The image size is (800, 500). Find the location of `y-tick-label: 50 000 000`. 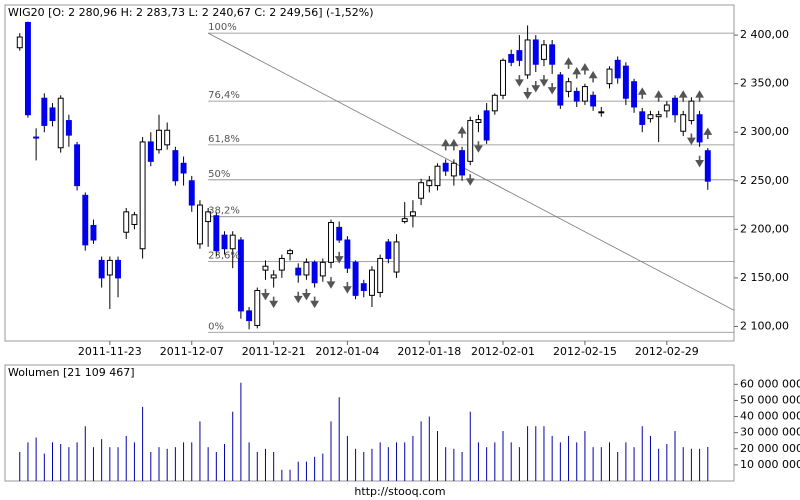

y-tick-label: 50 000 000 is located at coordinates (770, 399).